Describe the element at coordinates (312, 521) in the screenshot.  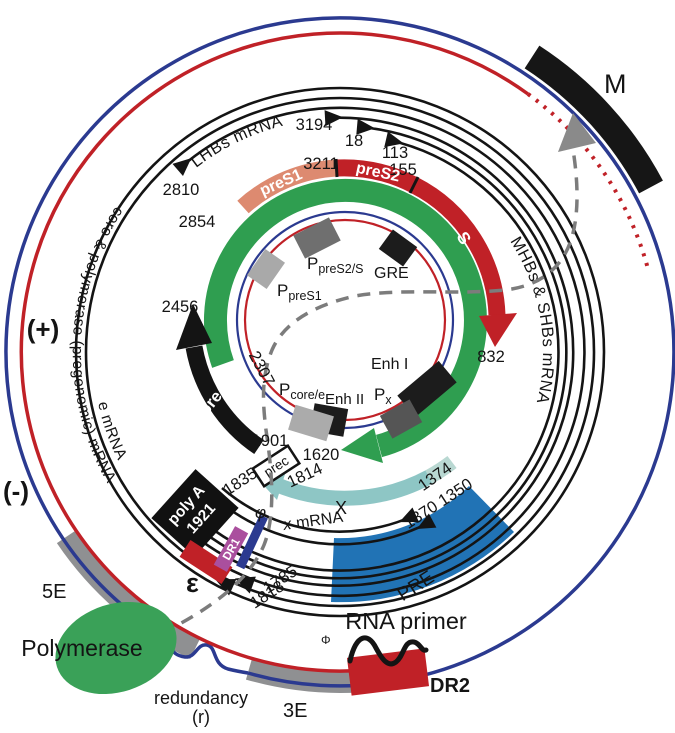
I see `x-mrna-label: x mRNA` at that location.